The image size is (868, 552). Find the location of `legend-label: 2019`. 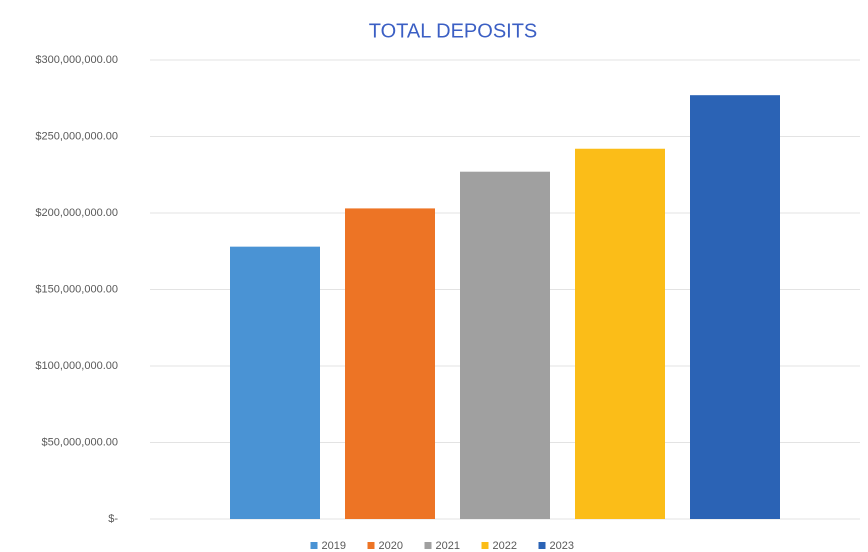

legend-label: 2019 is located at coordinates (334, 546).